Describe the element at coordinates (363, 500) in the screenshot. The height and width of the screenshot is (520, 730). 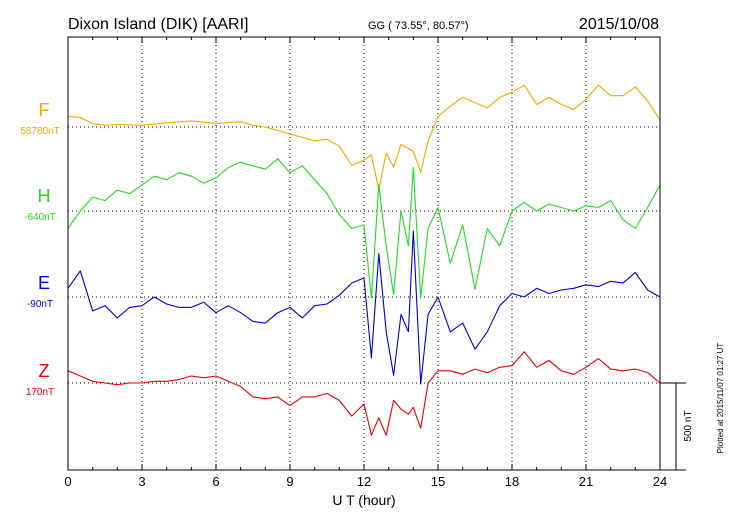
I see `x-axis-label: U T (hour)` at that location.